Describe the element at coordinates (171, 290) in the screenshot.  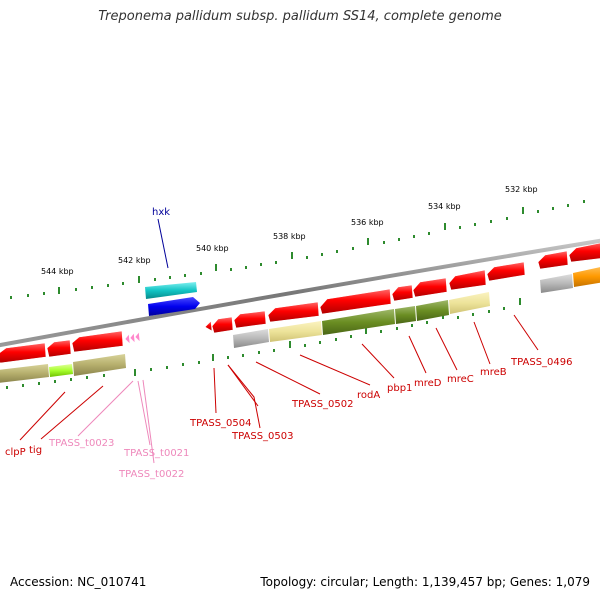
I see `hxk-gene-feature` at that location.